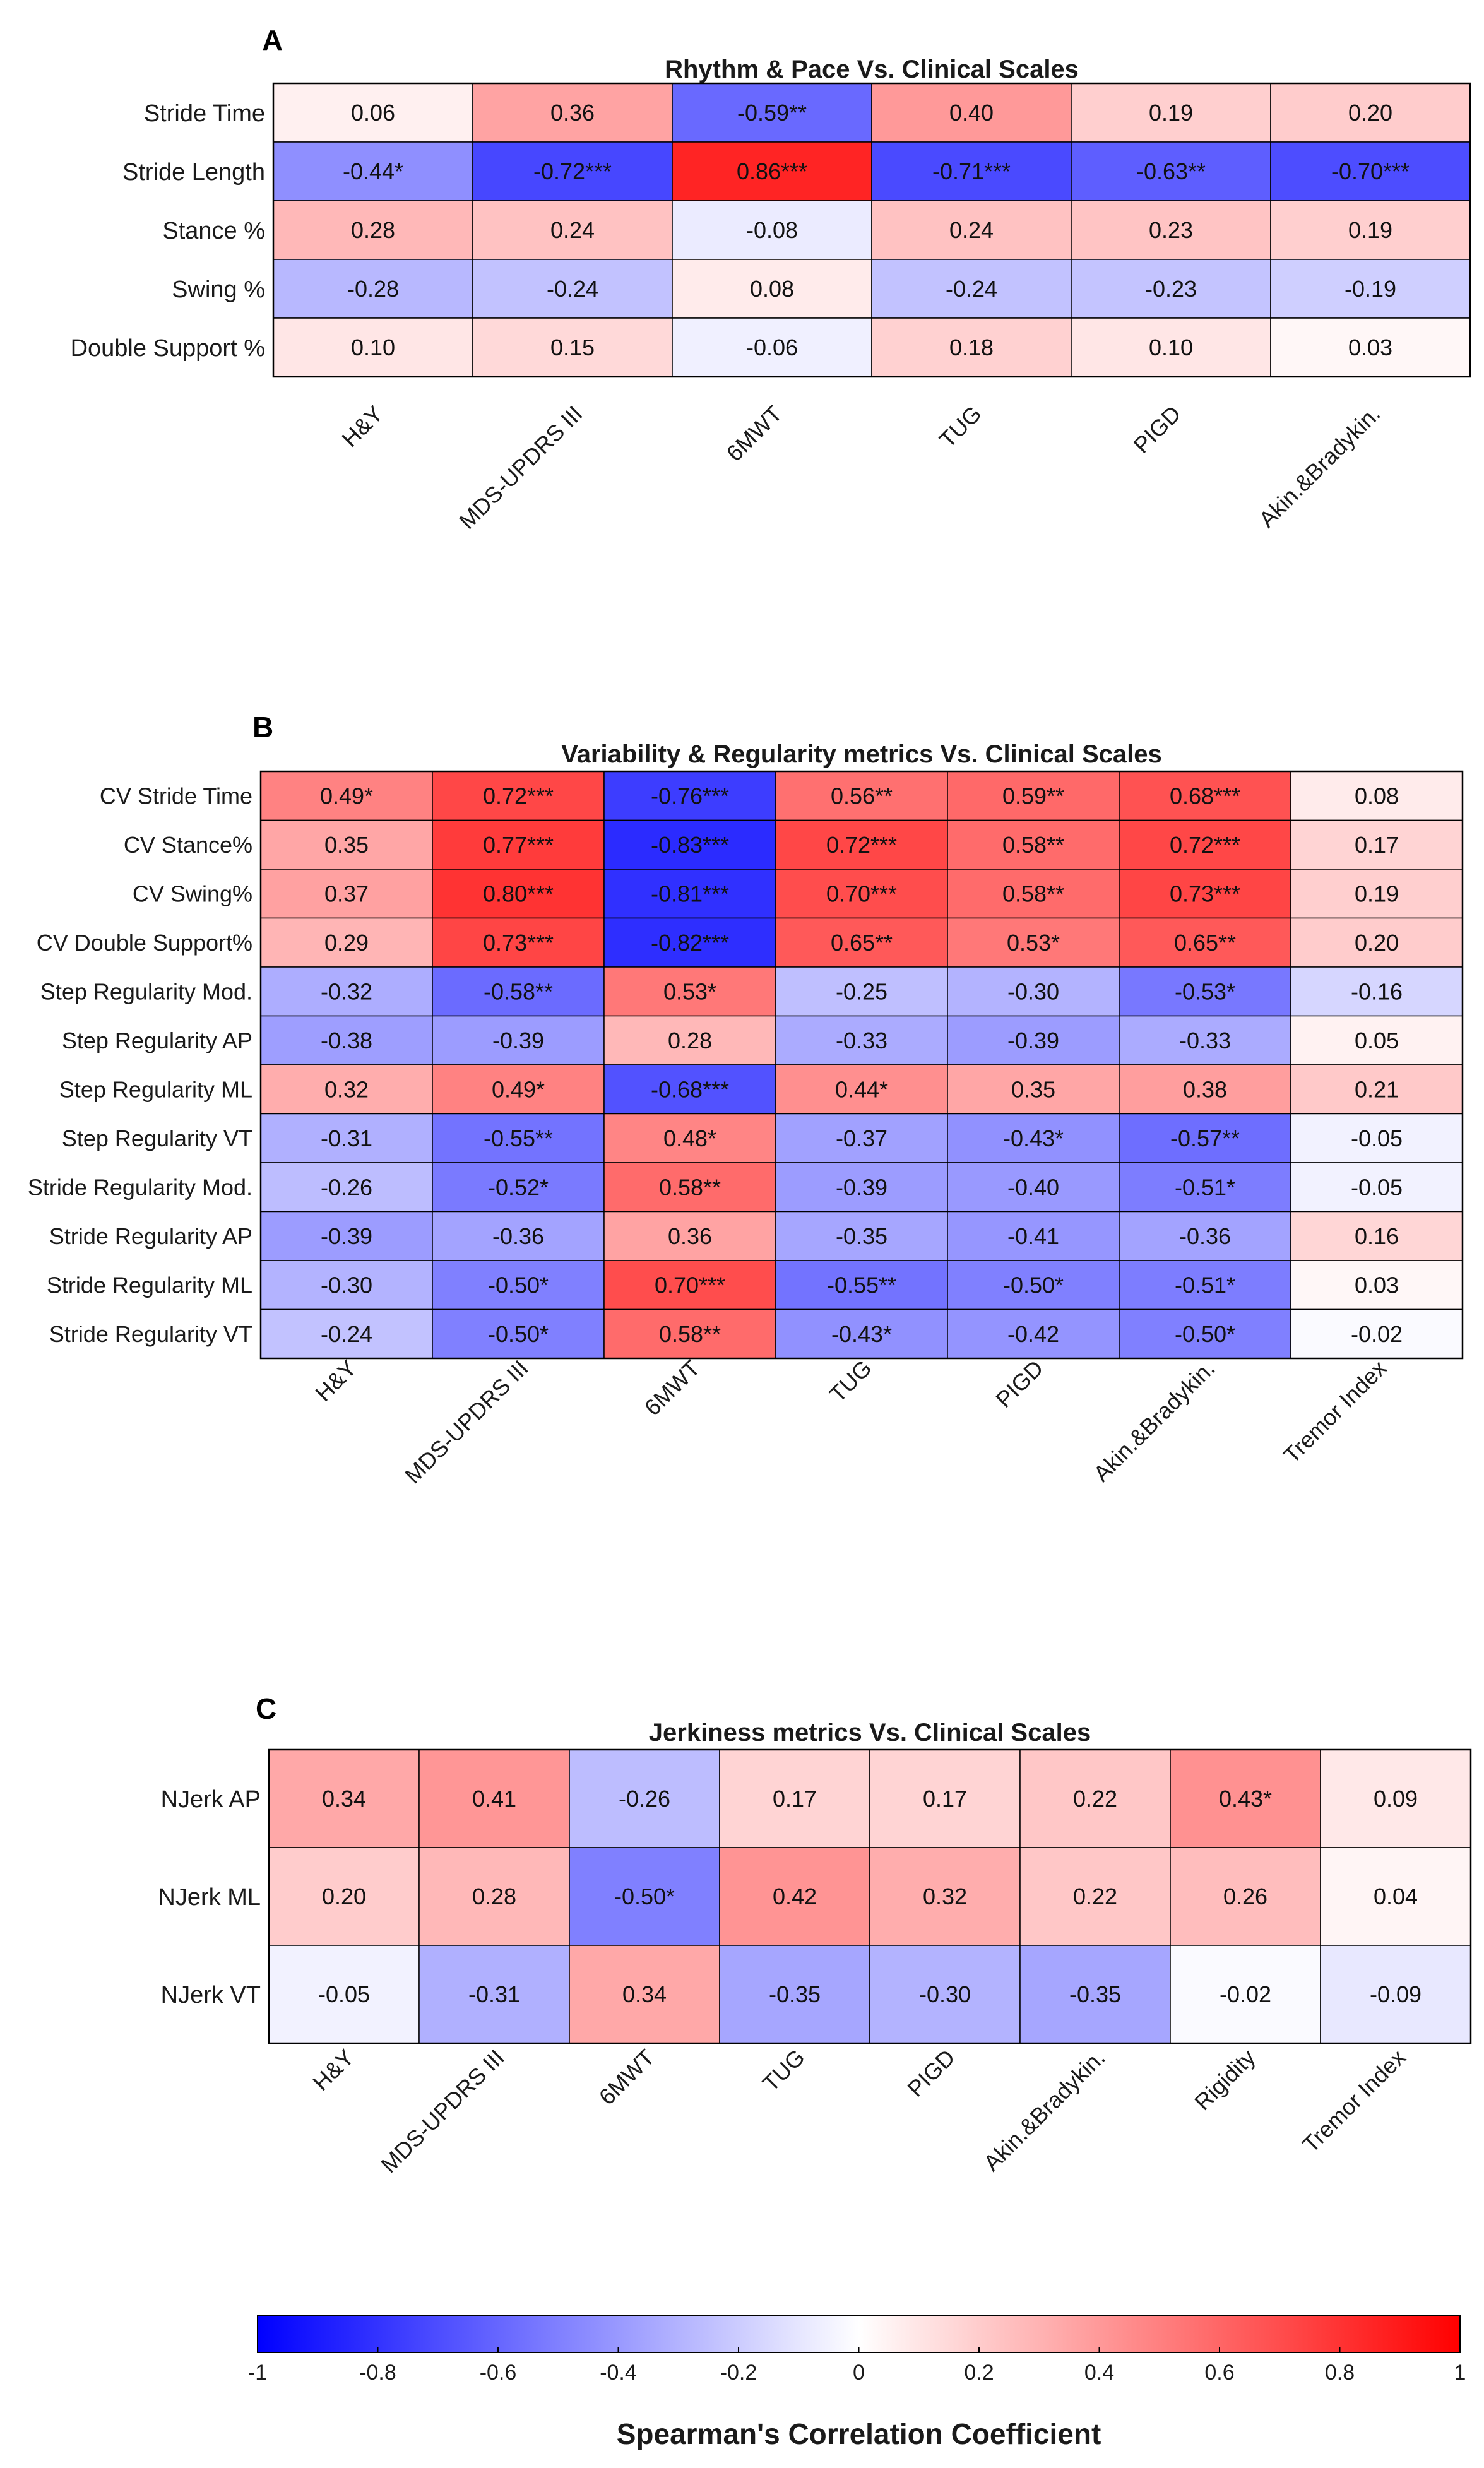  I want to click on cell-value-label: 0.34, so click(644, 1994).